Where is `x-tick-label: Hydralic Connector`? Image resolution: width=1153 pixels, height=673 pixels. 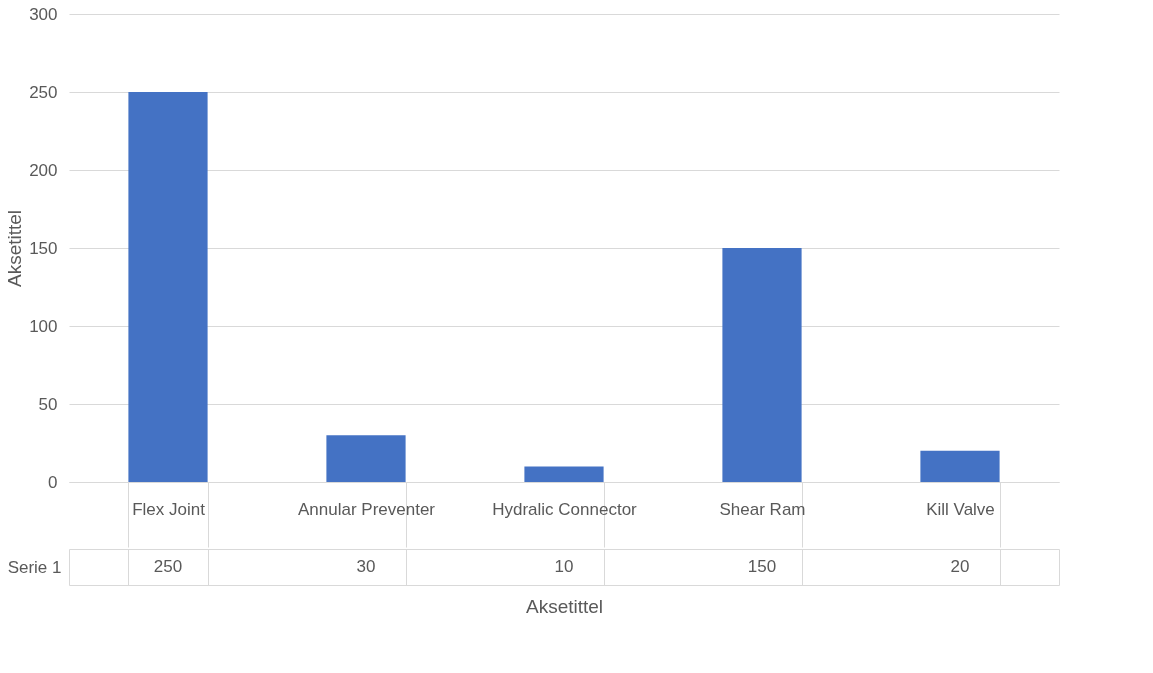
x-tick-label: Hydralic Connector is located at coordinates (565, 509).